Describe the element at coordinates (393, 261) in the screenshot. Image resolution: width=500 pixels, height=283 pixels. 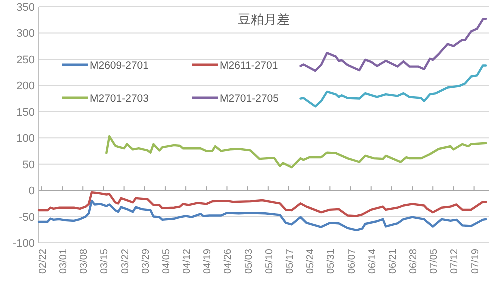
I see `x-tick-label: 06/21` at that location.